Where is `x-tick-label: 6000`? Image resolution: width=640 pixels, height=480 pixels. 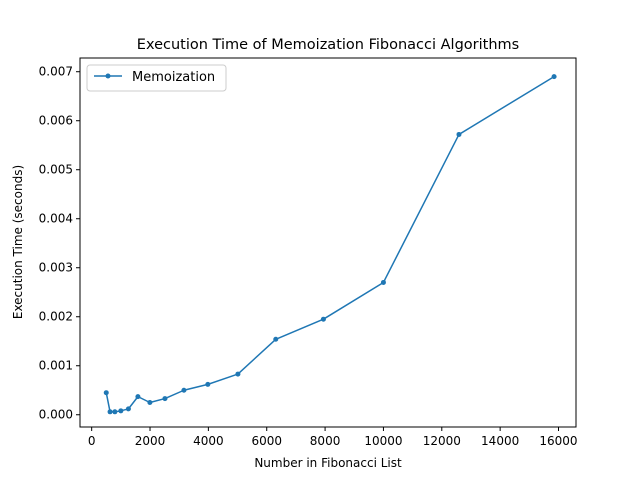 x-tick-label: 6000 is located at coordinates (266, 441).